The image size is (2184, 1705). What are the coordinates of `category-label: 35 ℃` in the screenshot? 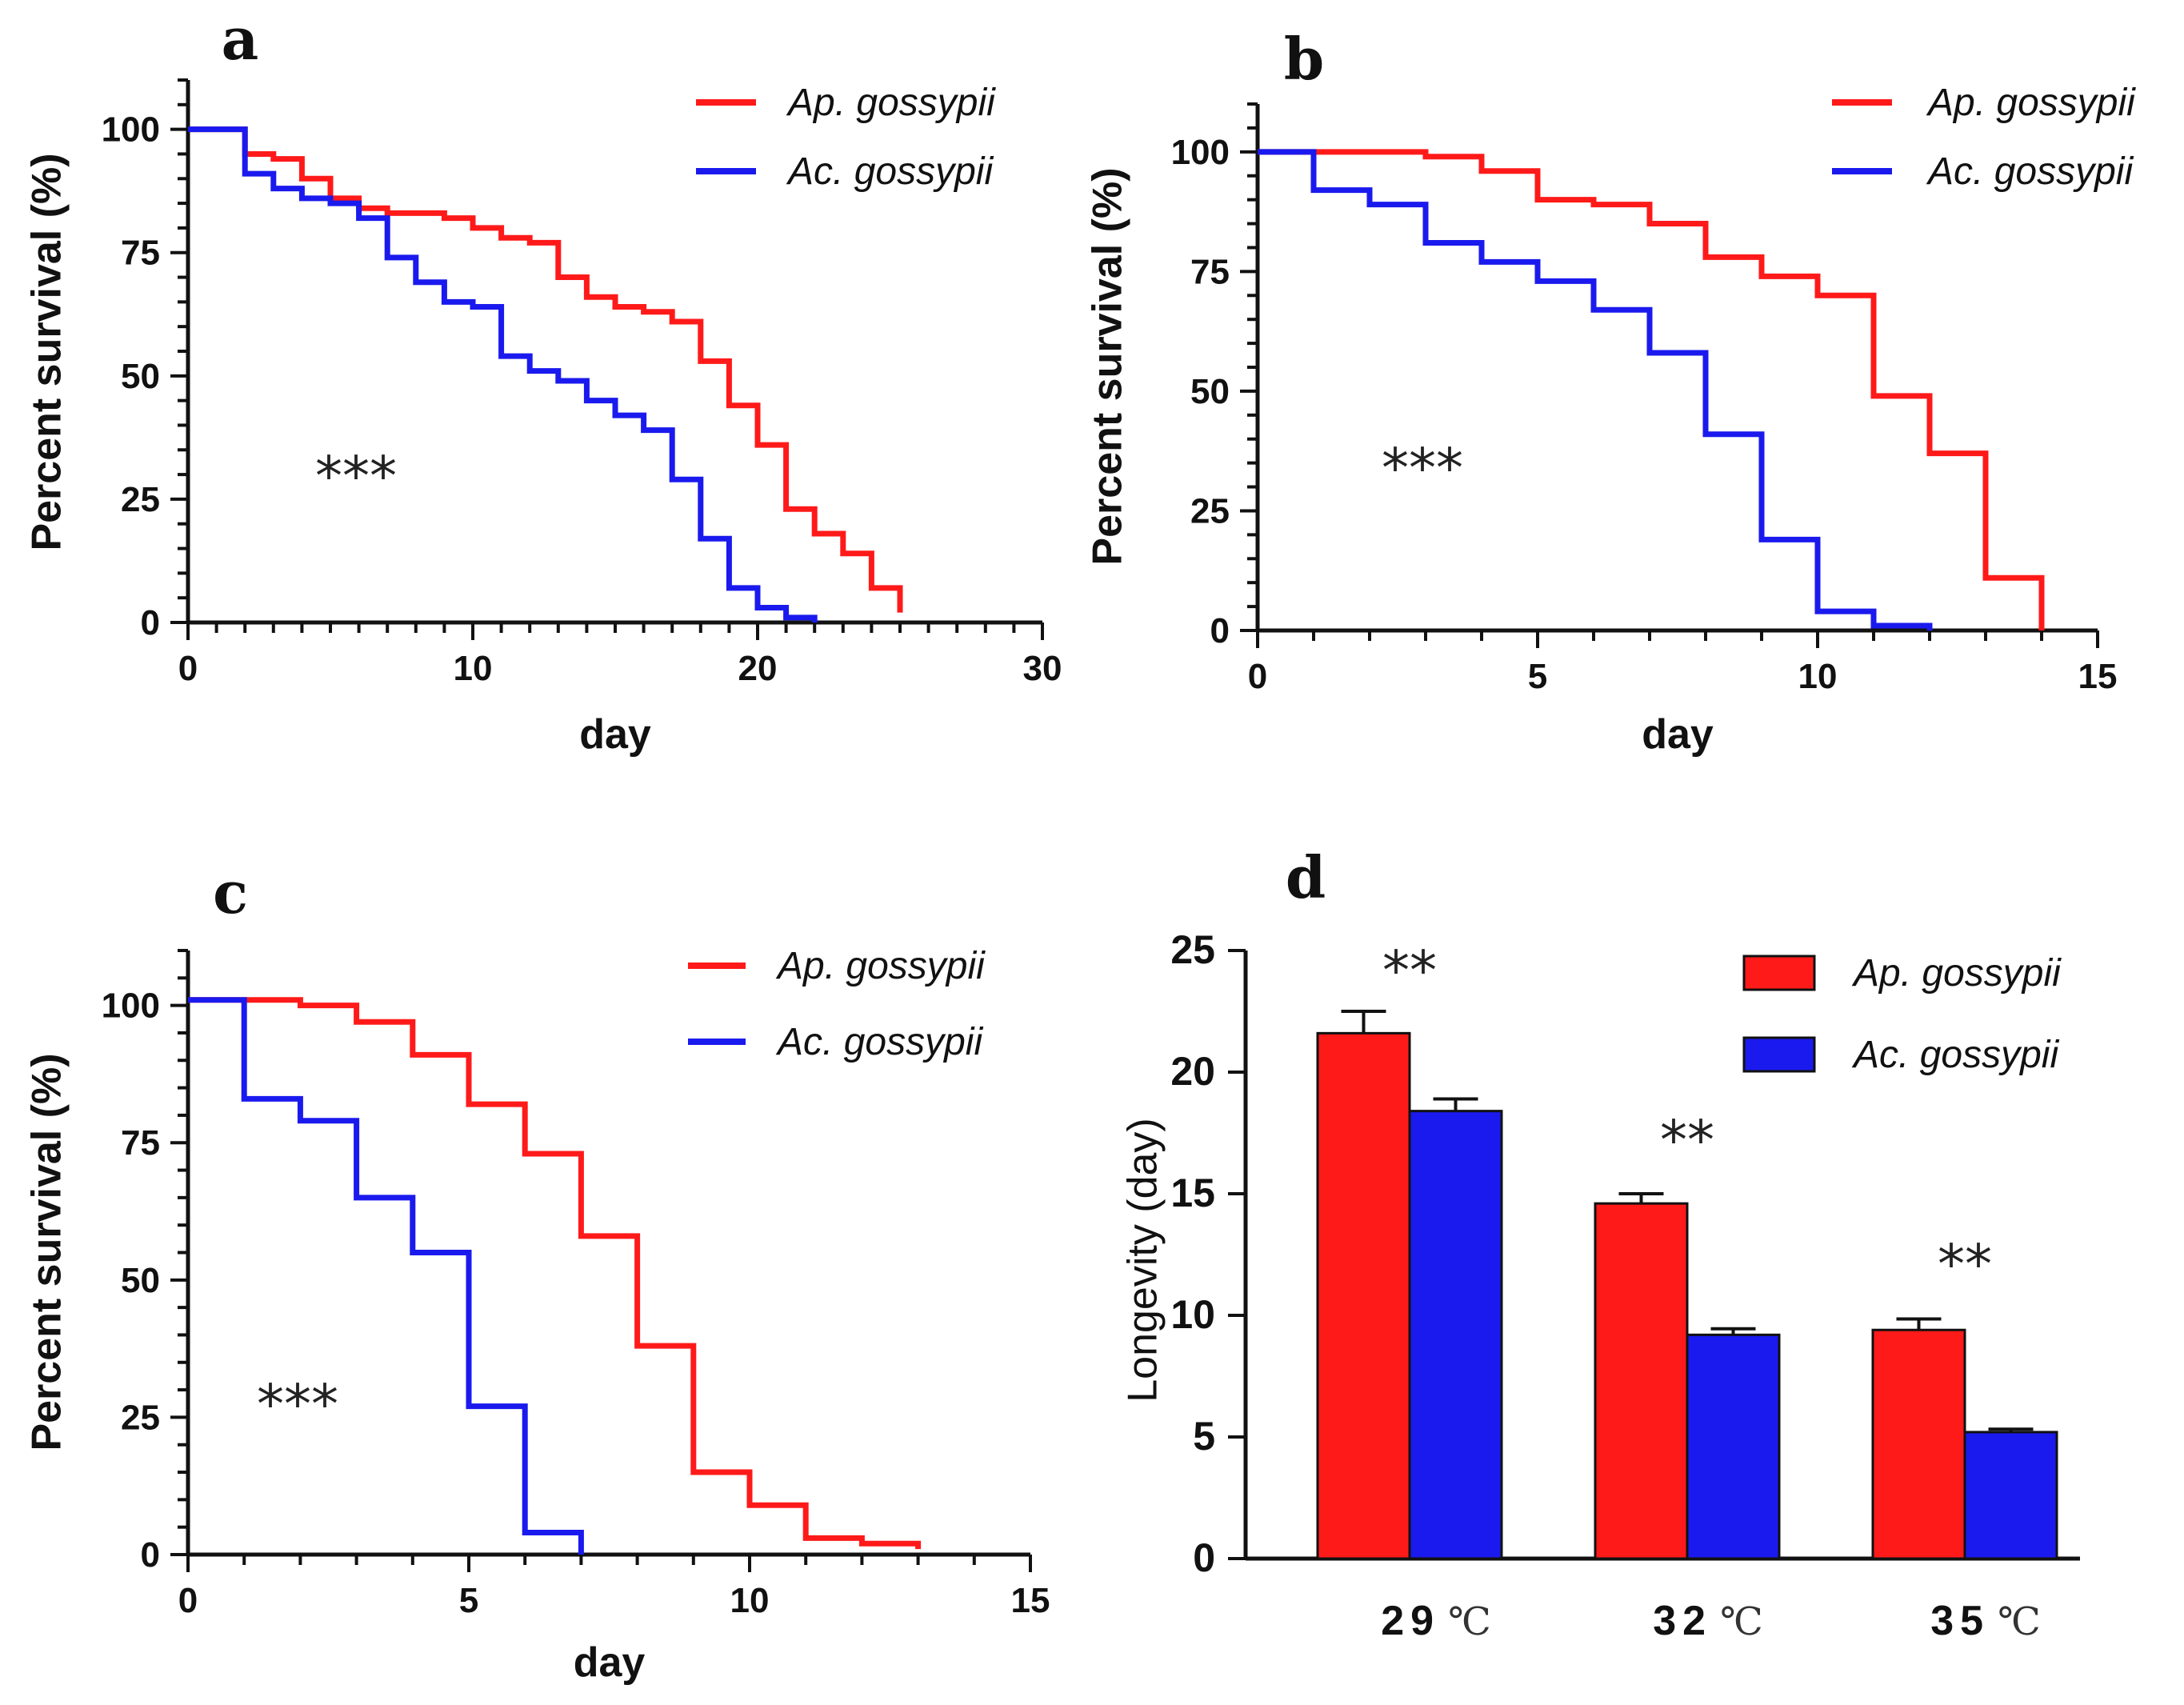 It's located at (1985, 1621).